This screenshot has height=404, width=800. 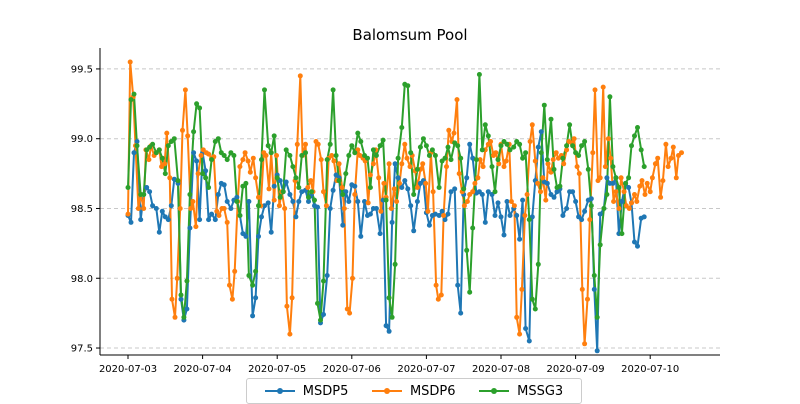 I want to click on legend-item-mssg3: MSSG3, so click(x=521, y=391).